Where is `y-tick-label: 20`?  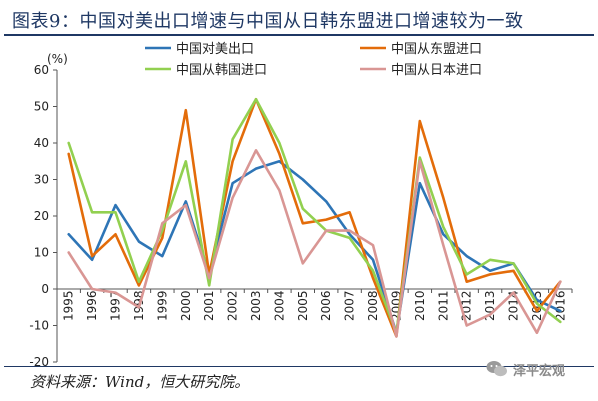 y-tick-label: 20 is located at coordinates (41, 216).